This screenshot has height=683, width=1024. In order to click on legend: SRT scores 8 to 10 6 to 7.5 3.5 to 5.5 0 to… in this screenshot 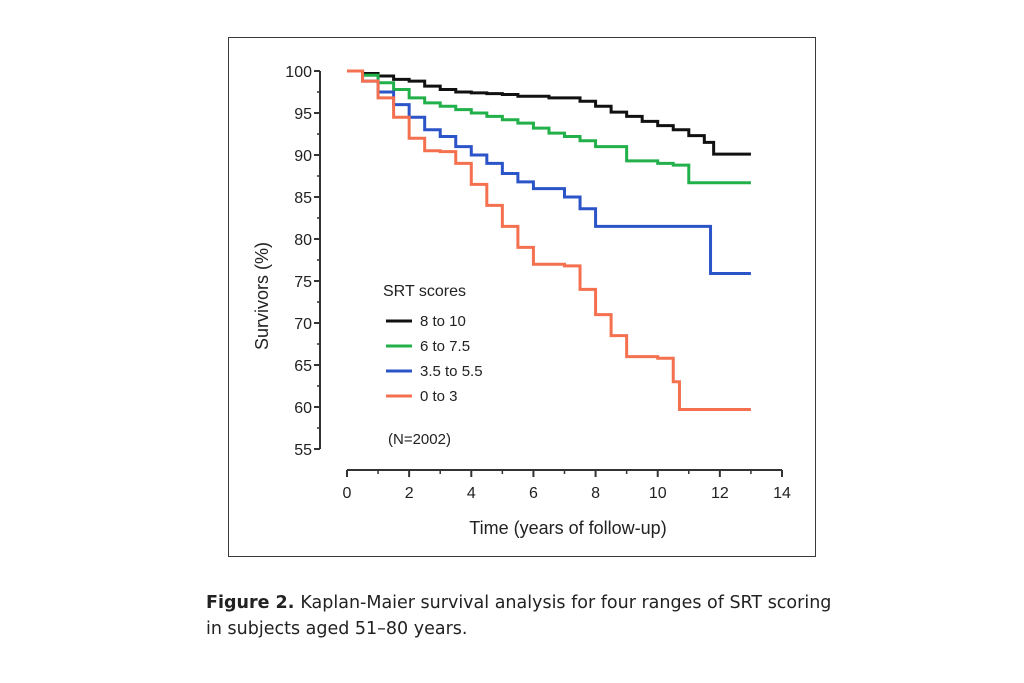, I will do `click(433, 344)`.